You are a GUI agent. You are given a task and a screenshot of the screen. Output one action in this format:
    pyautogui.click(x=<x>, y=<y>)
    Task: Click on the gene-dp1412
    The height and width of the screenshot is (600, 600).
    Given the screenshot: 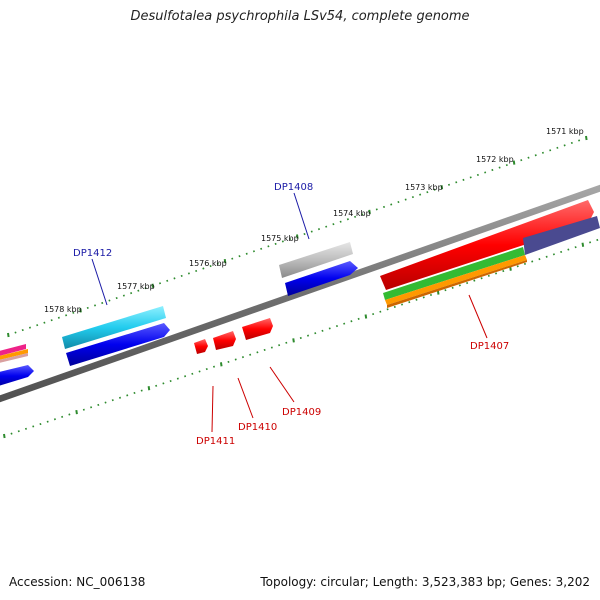 What is the action you would take?
    pyautogui.click(x=116, y=336)
    